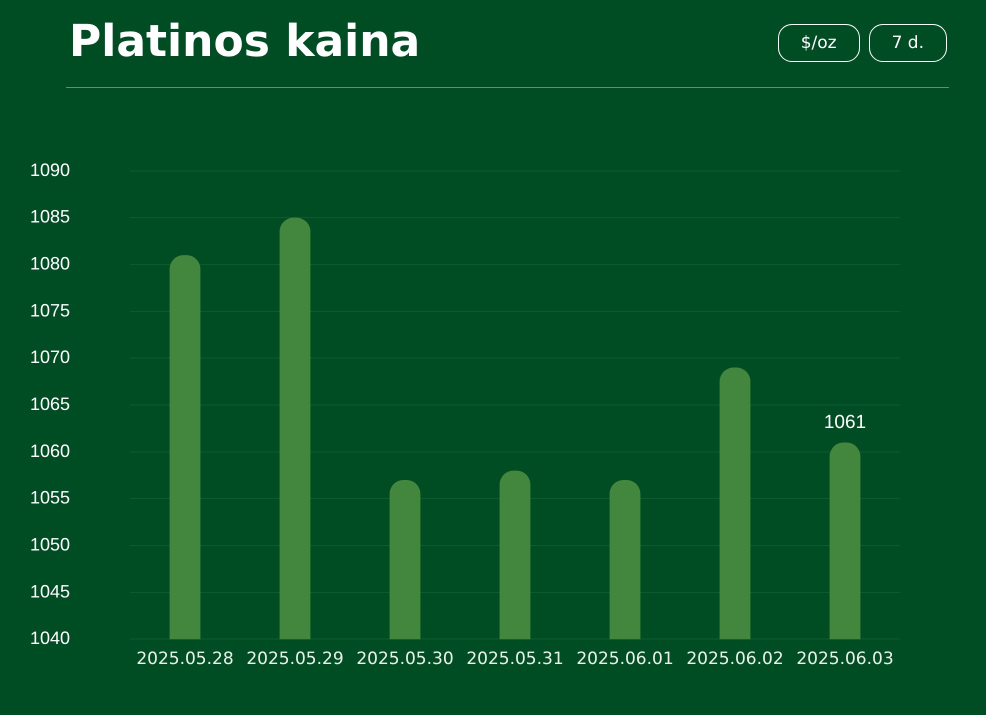  What do you see at coordinates (50, 498) in the screenshot?
I see `y-tick-label: 1055` at bounding box center [50, 498].